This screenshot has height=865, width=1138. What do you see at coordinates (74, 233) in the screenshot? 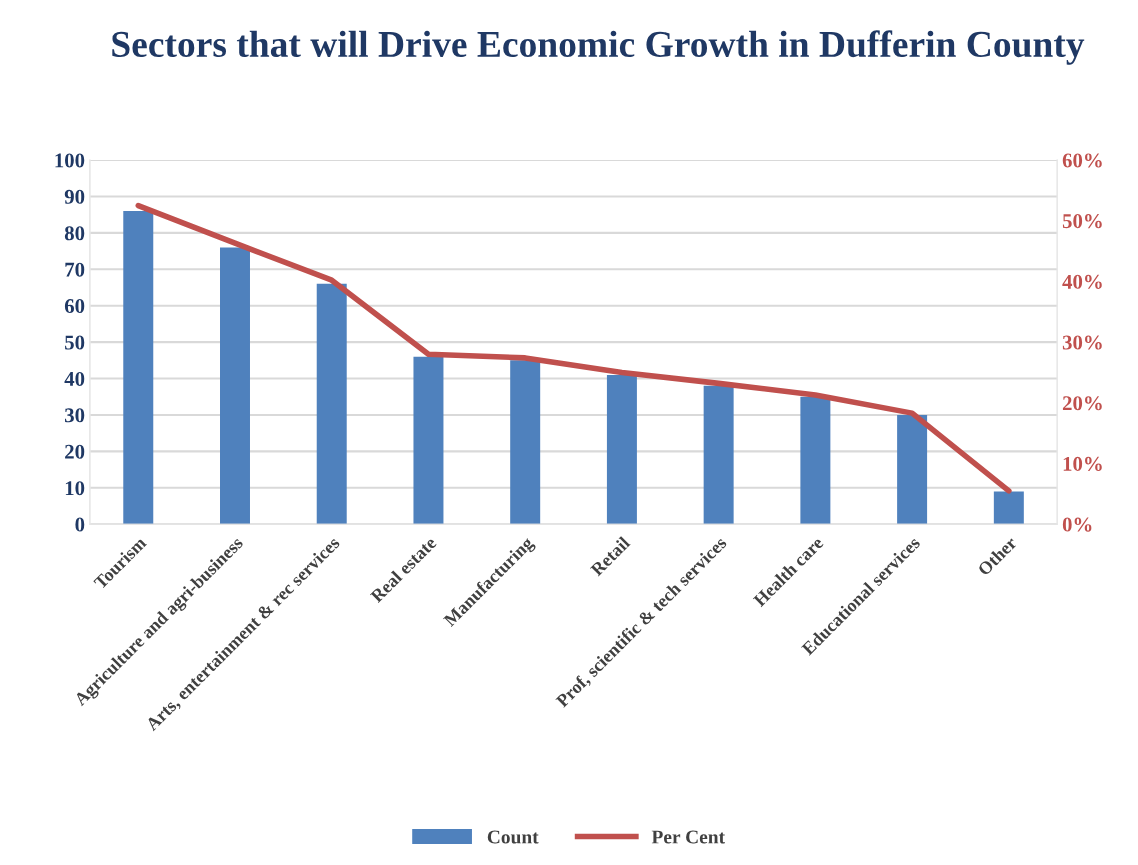
I see `y-tick-label: 80` at bounding box center [74, 233].